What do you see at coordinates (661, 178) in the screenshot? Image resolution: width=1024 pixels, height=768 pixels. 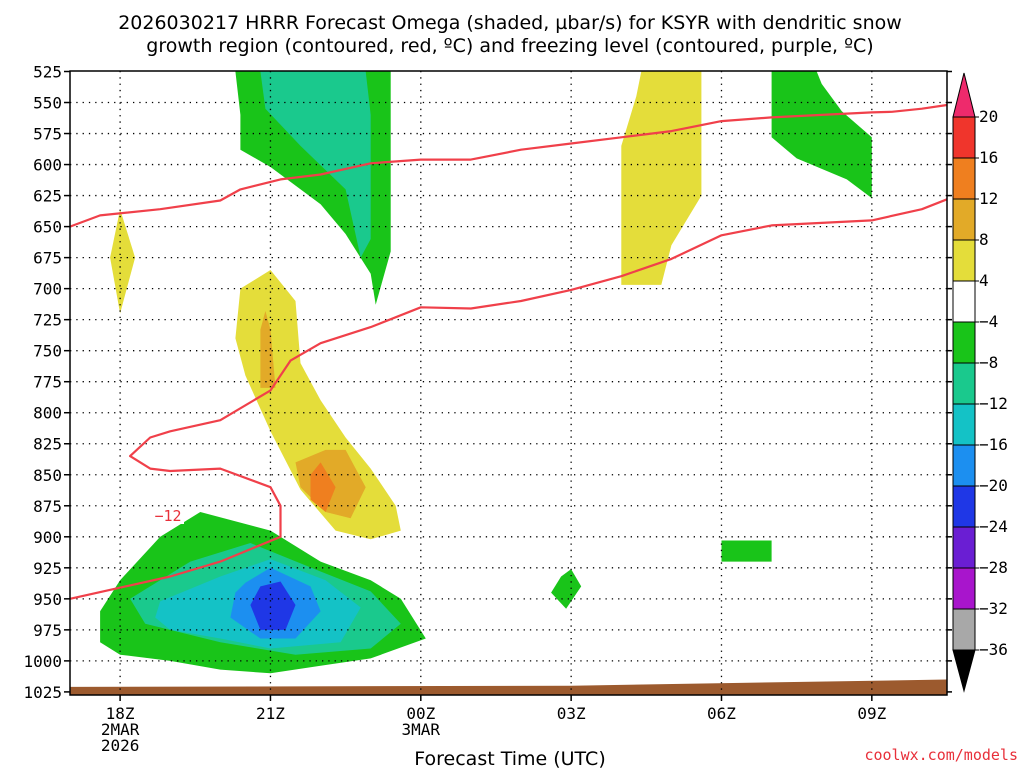 I see `omega-region-yellow-04z` at bounding box center [661, 178].